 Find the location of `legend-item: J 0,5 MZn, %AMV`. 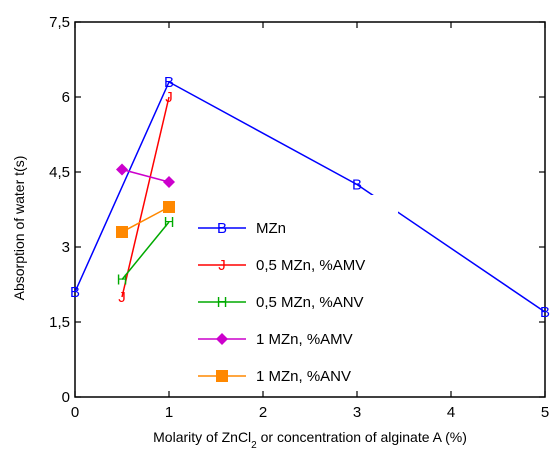

legend-item: J 0,5 MZn, %AMV is located at coordinates (281, 265).